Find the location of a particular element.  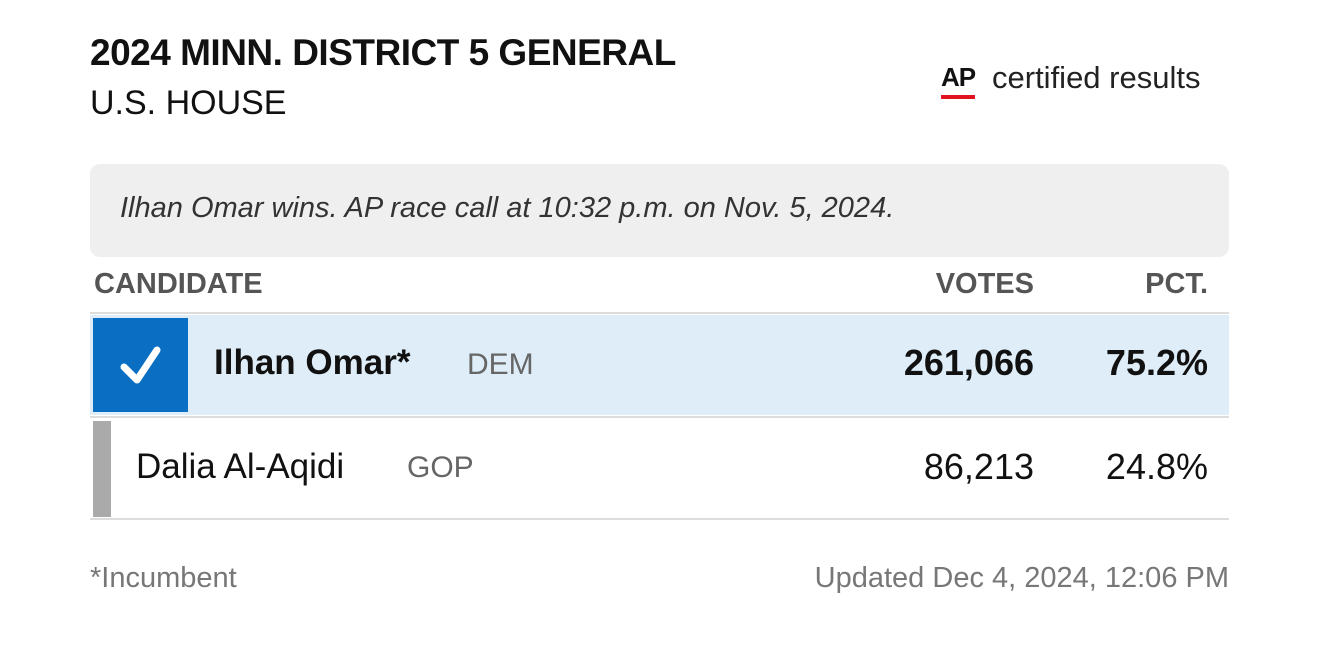

column-header: VOTES is located at coordinates (984, 284).